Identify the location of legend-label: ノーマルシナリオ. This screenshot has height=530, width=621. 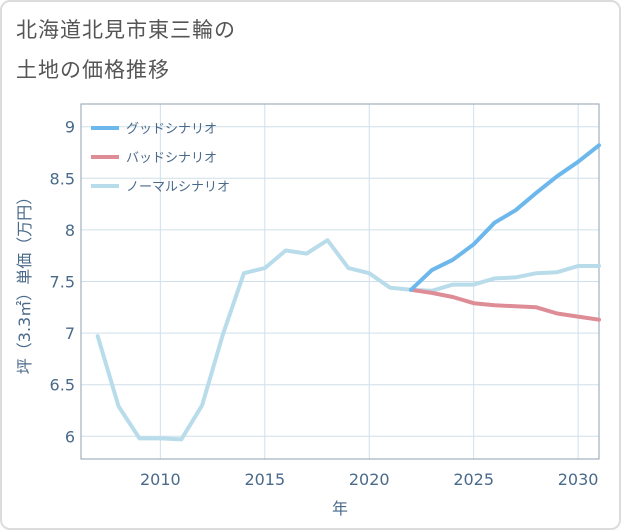
(178, 187).